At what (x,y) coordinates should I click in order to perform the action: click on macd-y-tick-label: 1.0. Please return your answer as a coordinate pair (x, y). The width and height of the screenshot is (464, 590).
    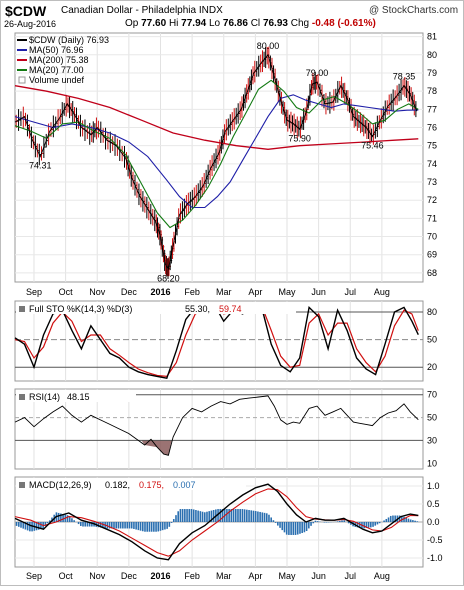
    Looking at the image, I should click on (433, 486).